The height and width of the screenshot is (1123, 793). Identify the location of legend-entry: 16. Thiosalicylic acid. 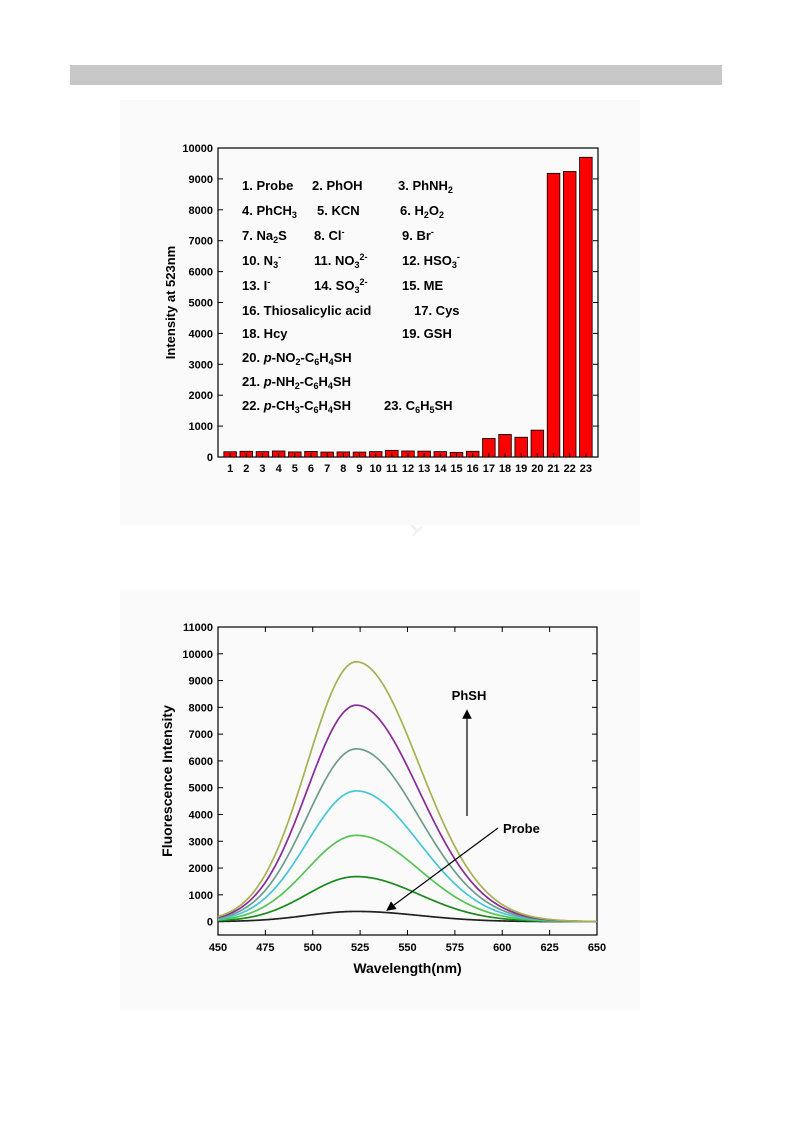
(306, 310).